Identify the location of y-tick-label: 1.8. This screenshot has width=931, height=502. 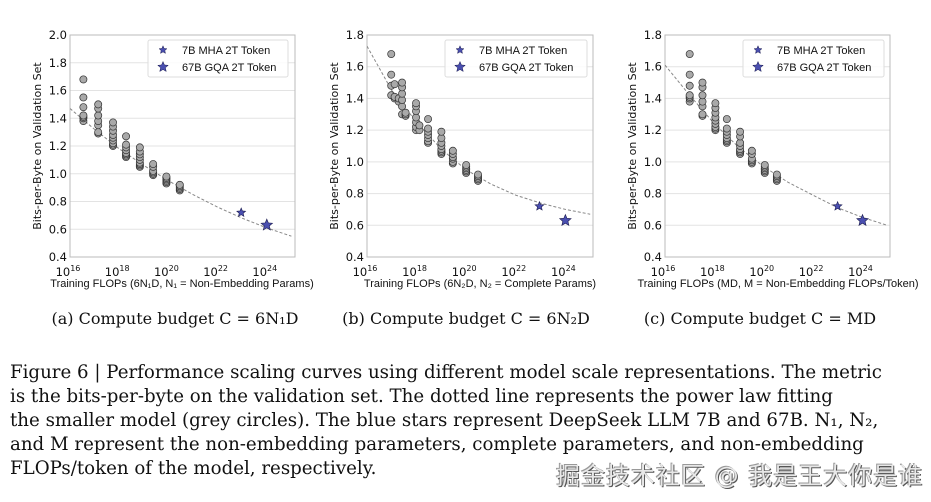
(58, 63).